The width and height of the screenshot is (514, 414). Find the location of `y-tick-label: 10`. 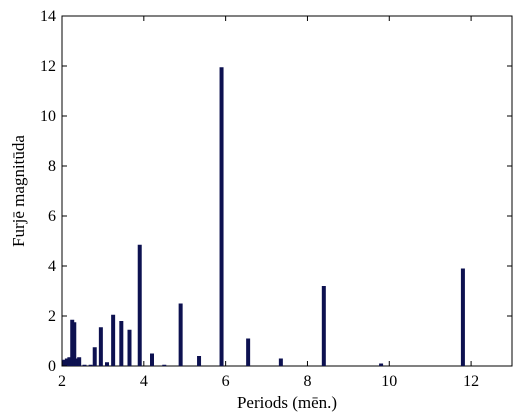

y-tick-label: 10 is located at coordinates (48, 116).